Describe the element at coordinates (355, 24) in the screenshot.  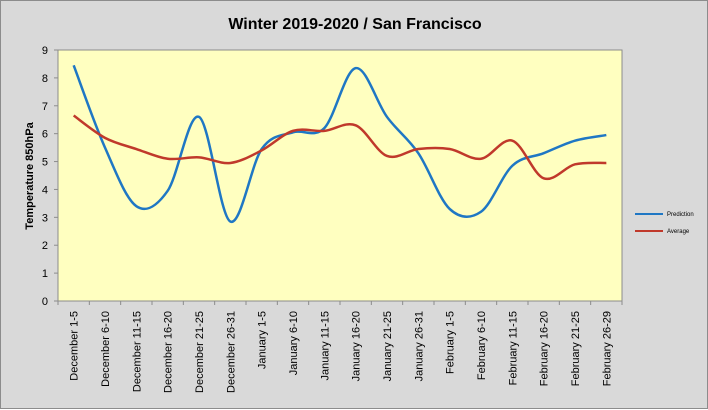
I see `chart-title: Winter 2019-2020 / San Francisco` at that location.